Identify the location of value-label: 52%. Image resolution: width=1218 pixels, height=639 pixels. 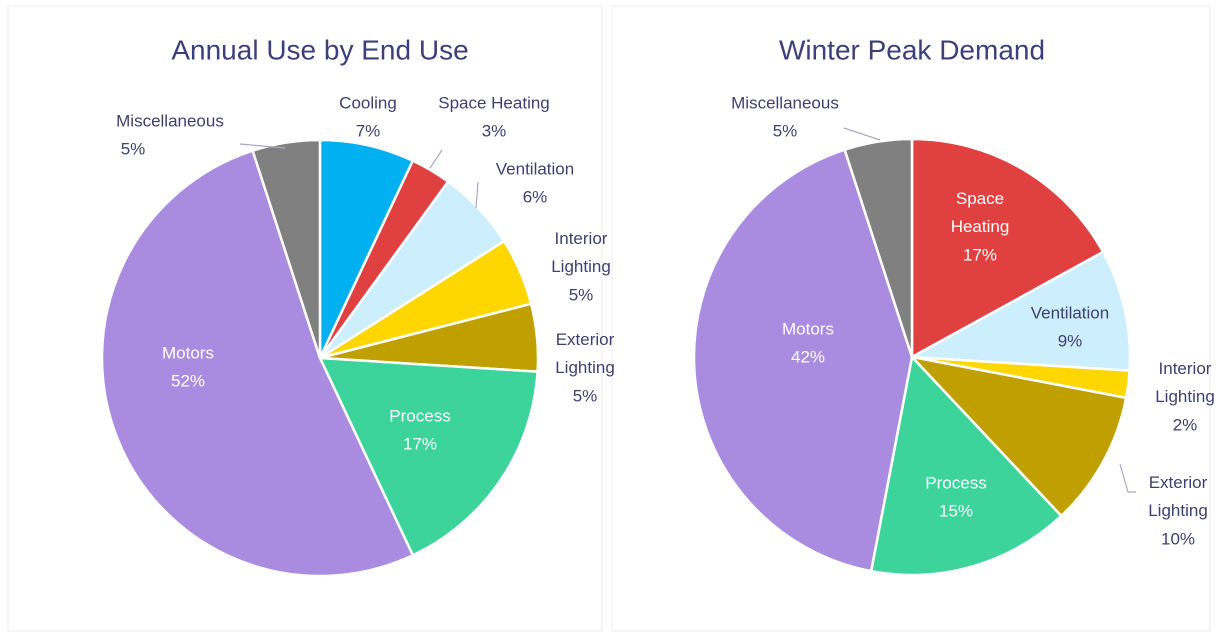
(188, 380).